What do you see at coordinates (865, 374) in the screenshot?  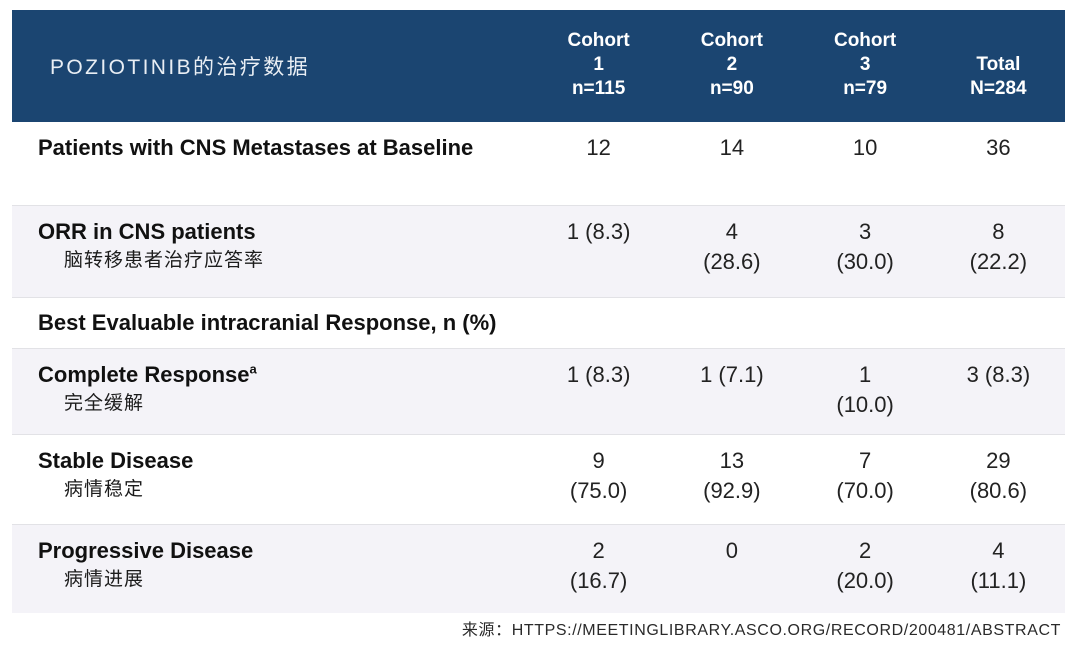 I see `cell-value-line1: 1` at bounding box center [865, 374].